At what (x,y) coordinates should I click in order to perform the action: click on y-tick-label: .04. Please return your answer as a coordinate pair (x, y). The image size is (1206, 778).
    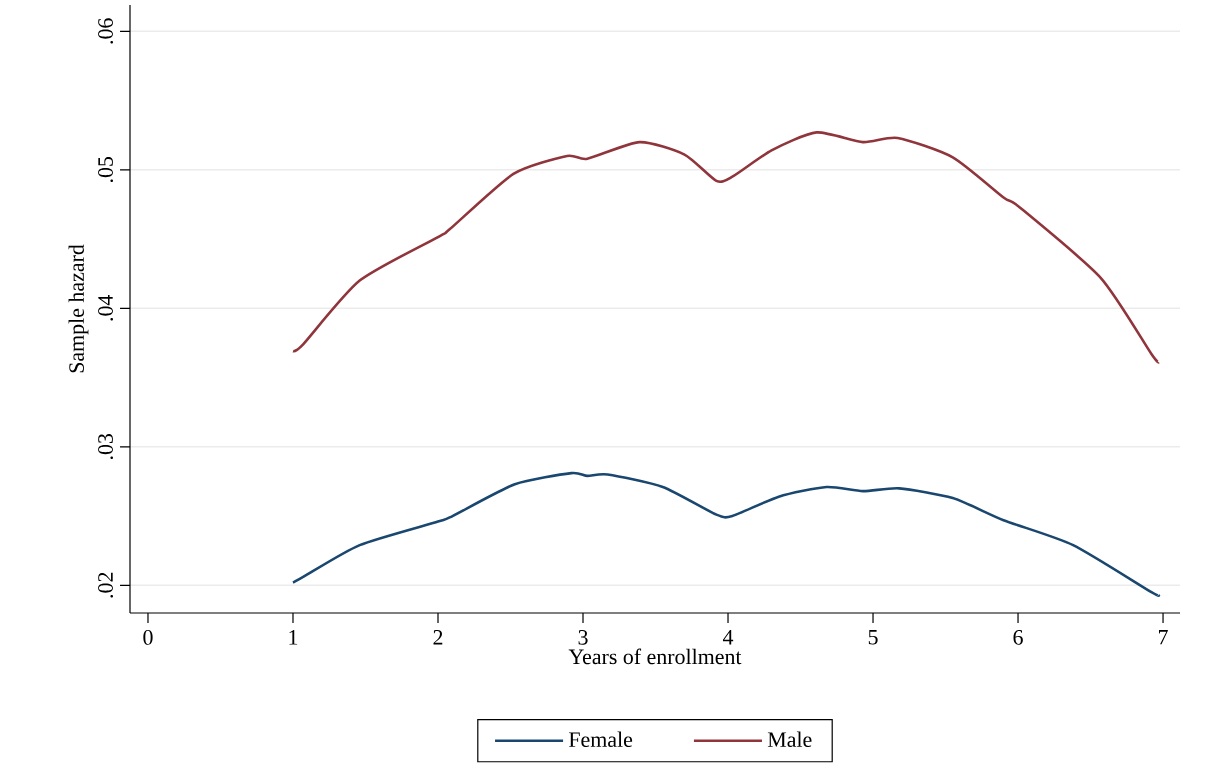
    Looking at the image, I should click on (105, 307).